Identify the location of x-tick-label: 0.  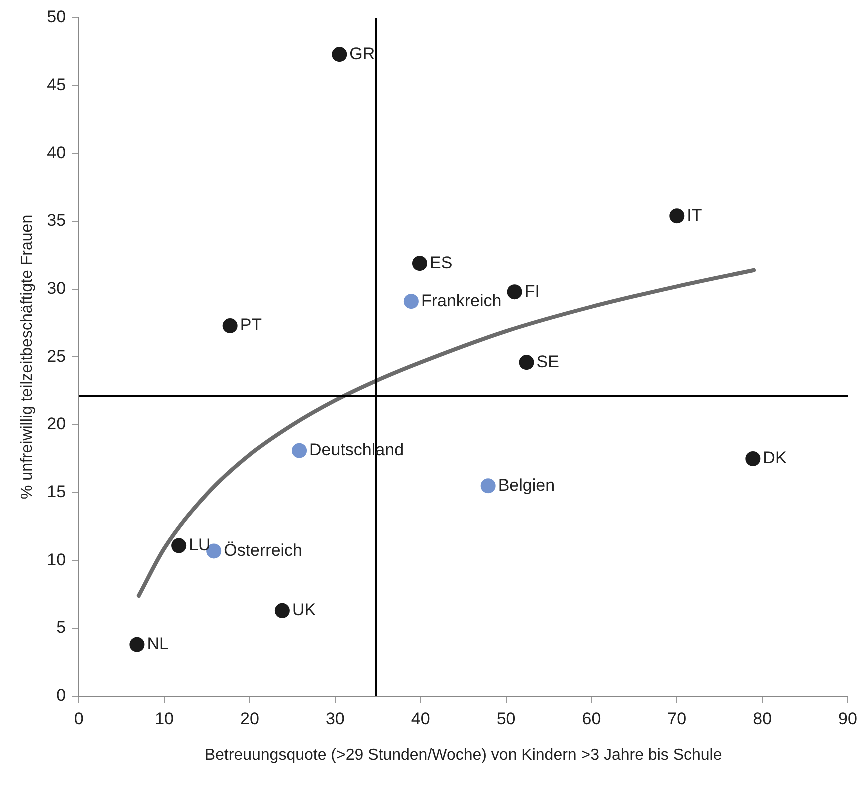
(79, 718).